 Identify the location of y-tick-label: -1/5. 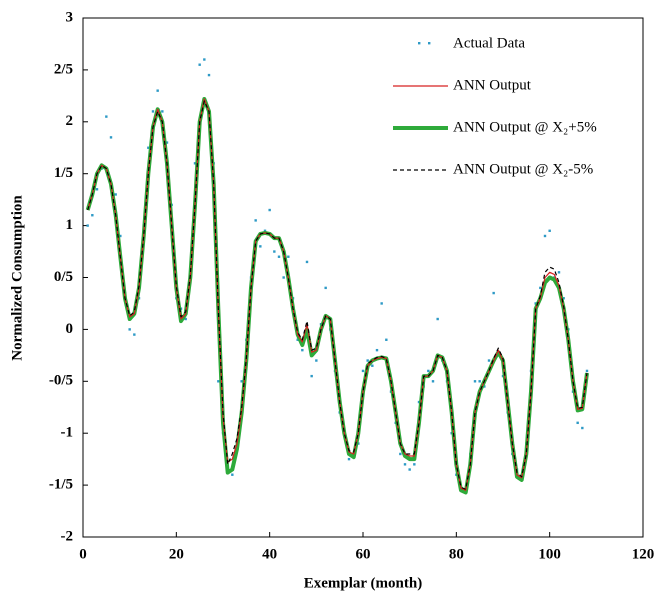
(61, 485).